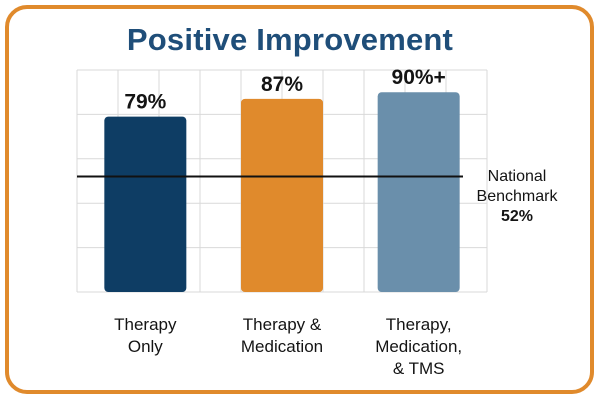 This screenshot has height=400, width=600. What do you see at coordinates (419, 77) in the screenshot?
I see `bar-value-label: 90%+` at bounding box center [419, 77].